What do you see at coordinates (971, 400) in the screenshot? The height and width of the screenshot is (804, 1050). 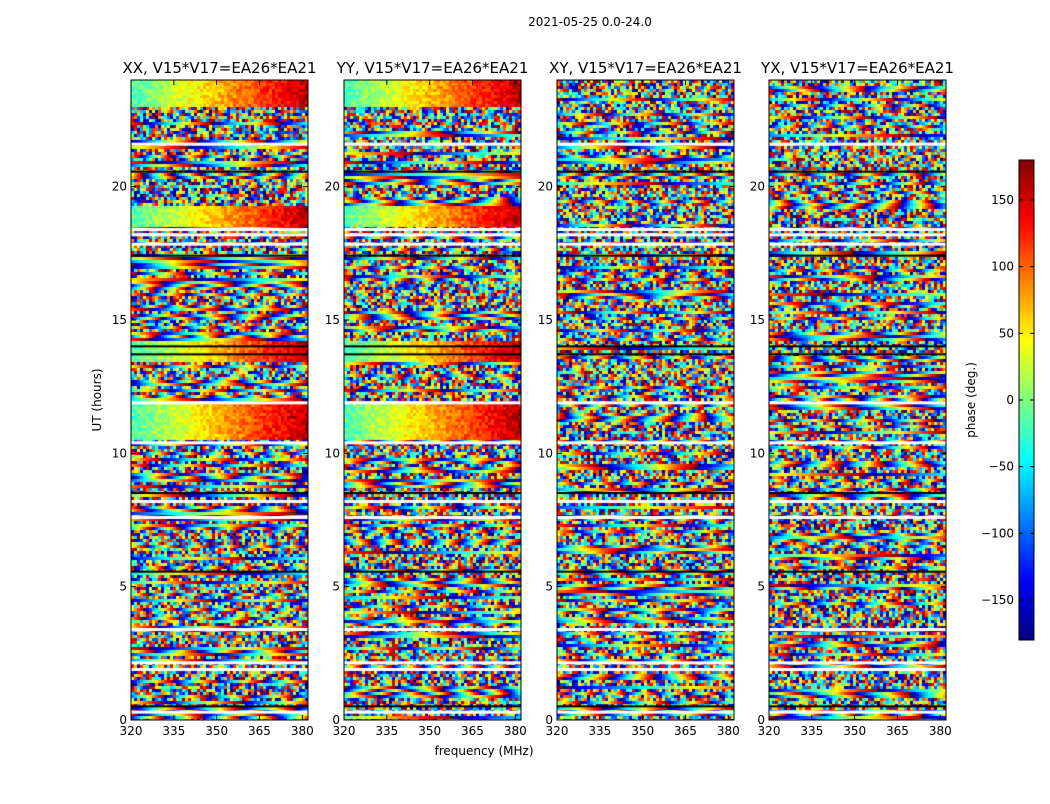 I see `colorbar-label: phase (deg.)` at bounding box center [971, 400].